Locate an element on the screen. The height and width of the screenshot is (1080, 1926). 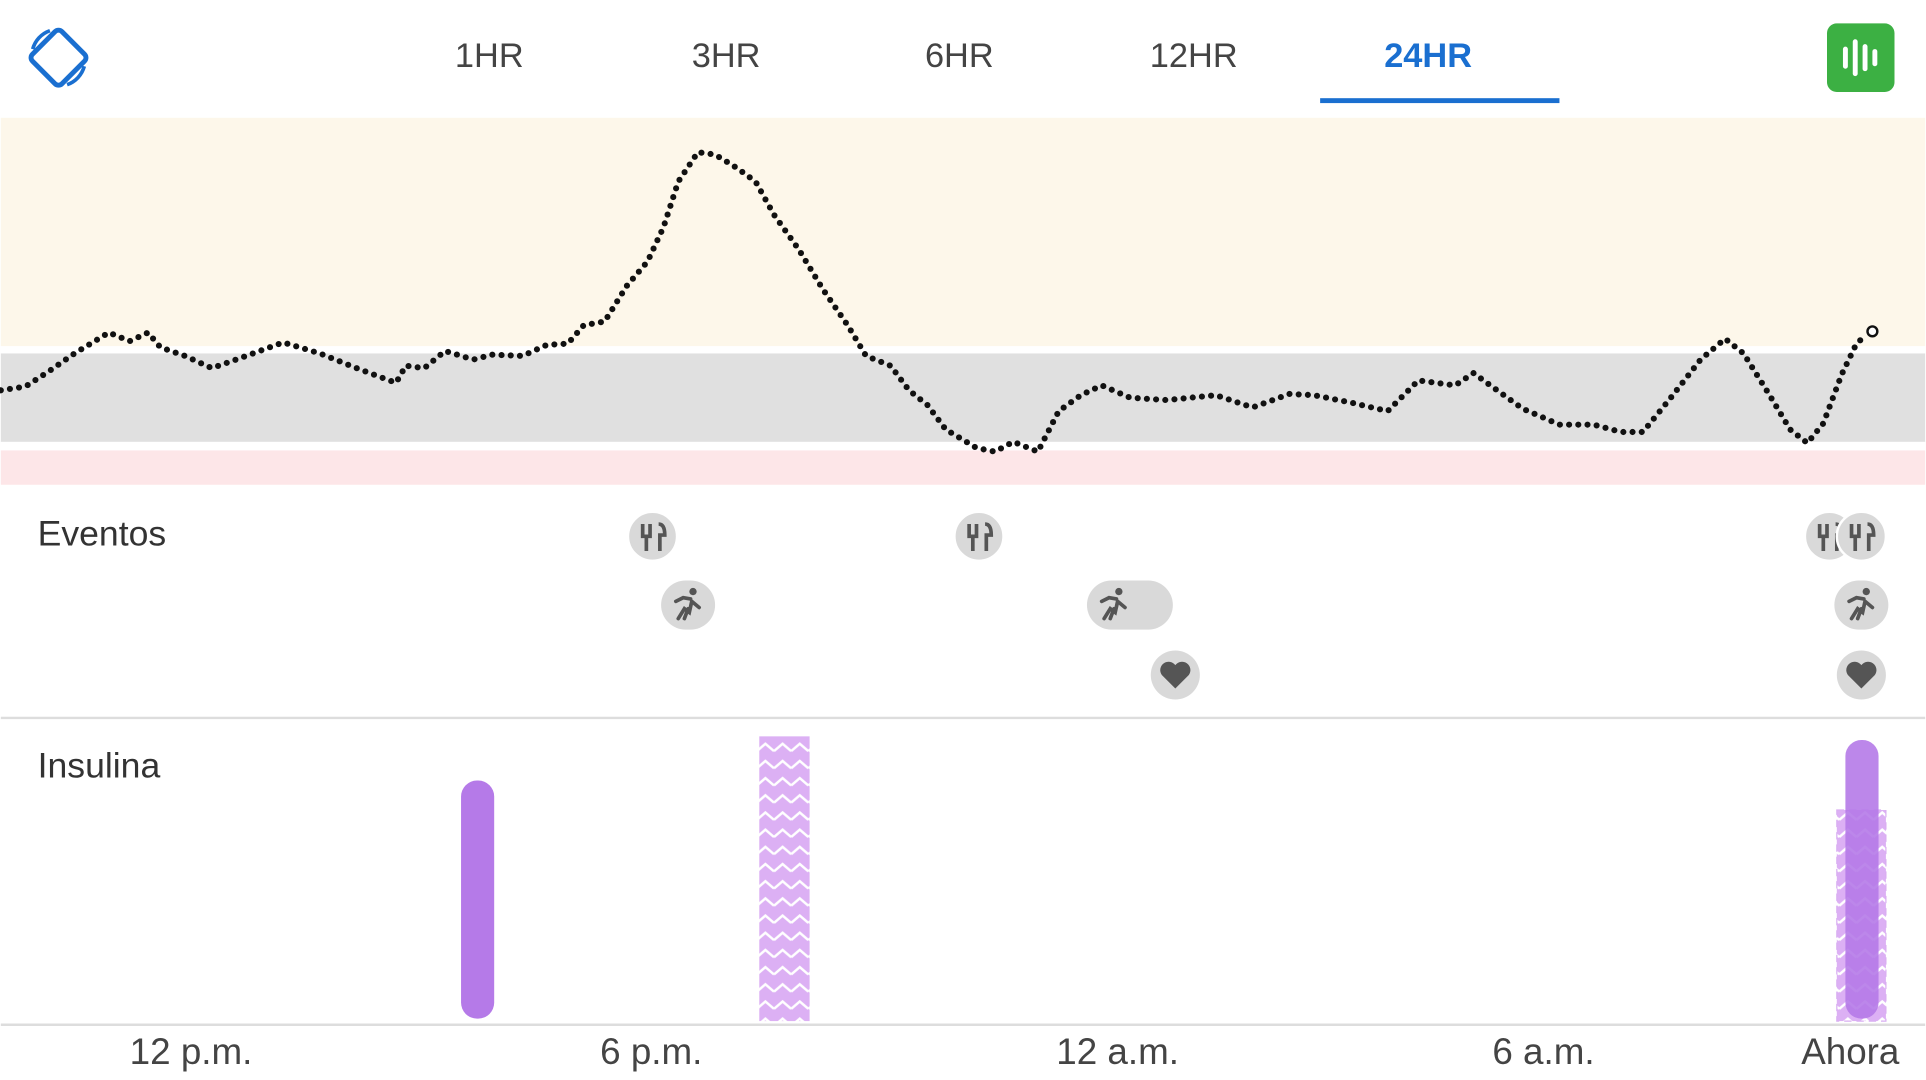
tab: 1HR is located at coordinates (489, 56).